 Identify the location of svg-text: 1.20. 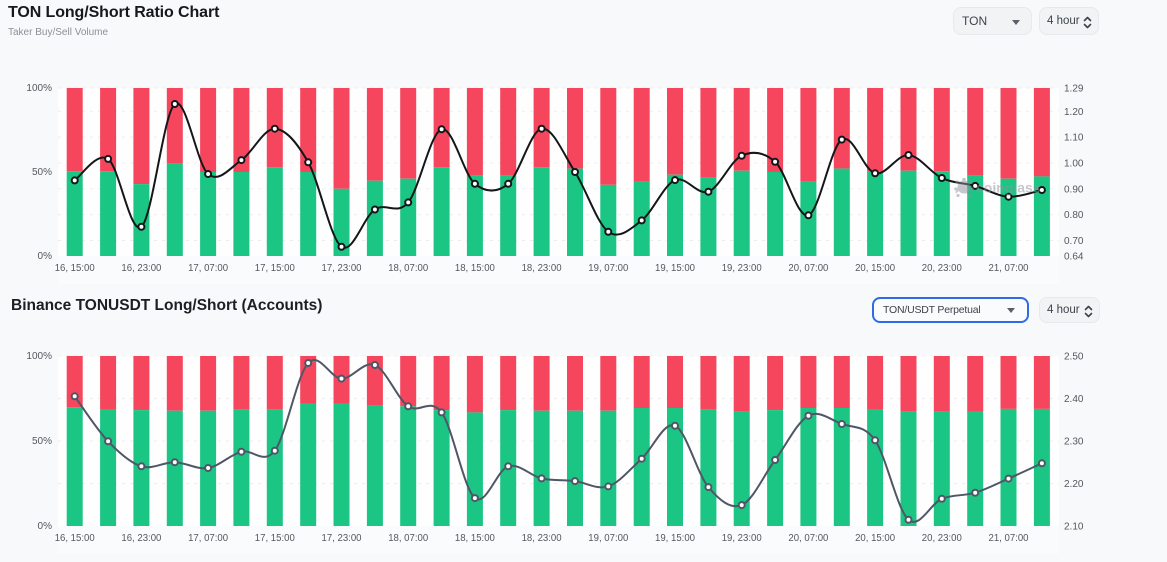
(1074, 112).